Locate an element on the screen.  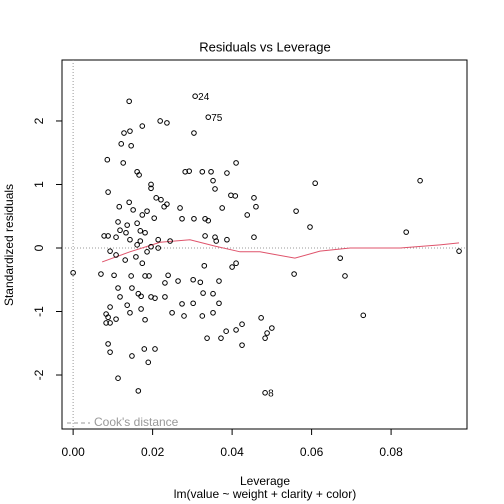
legend-label: Cook's distance is located at coordinates (136, 422).